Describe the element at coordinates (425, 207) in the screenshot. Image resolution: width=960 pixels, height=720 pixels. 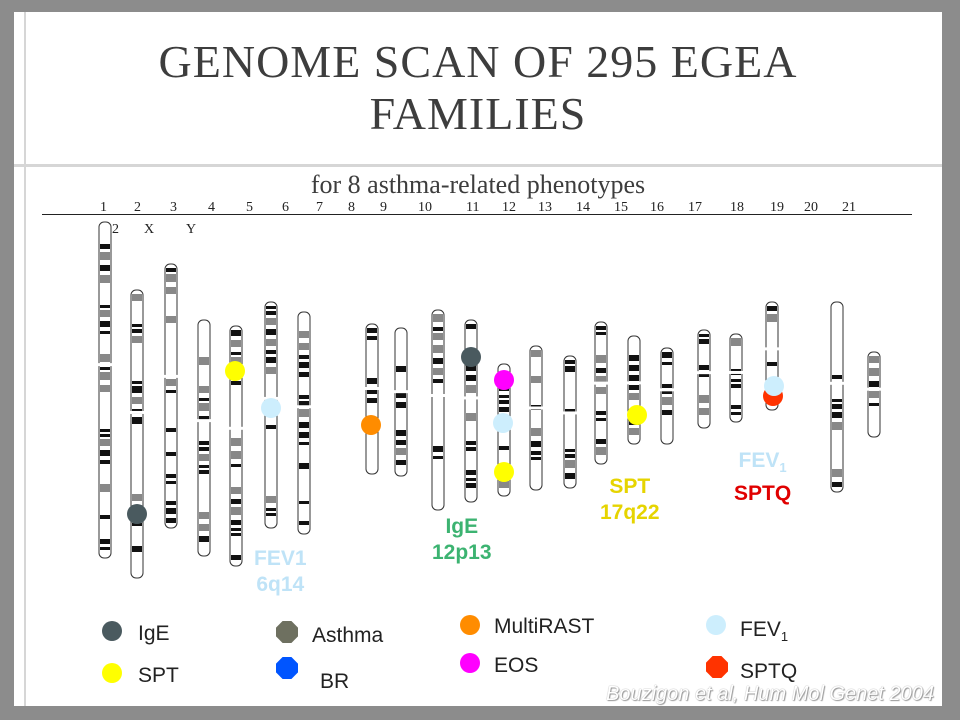
I see `chrom-number: 10` at that location.